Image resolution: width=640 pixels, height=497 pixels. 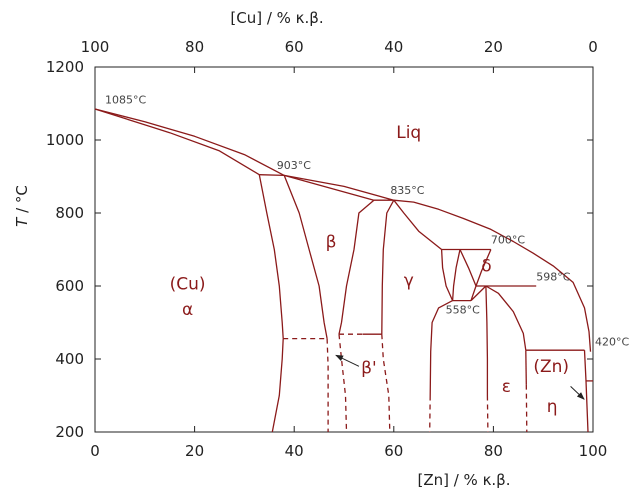 I want to click on phase-label: Liq, so click(x=408, y=133).